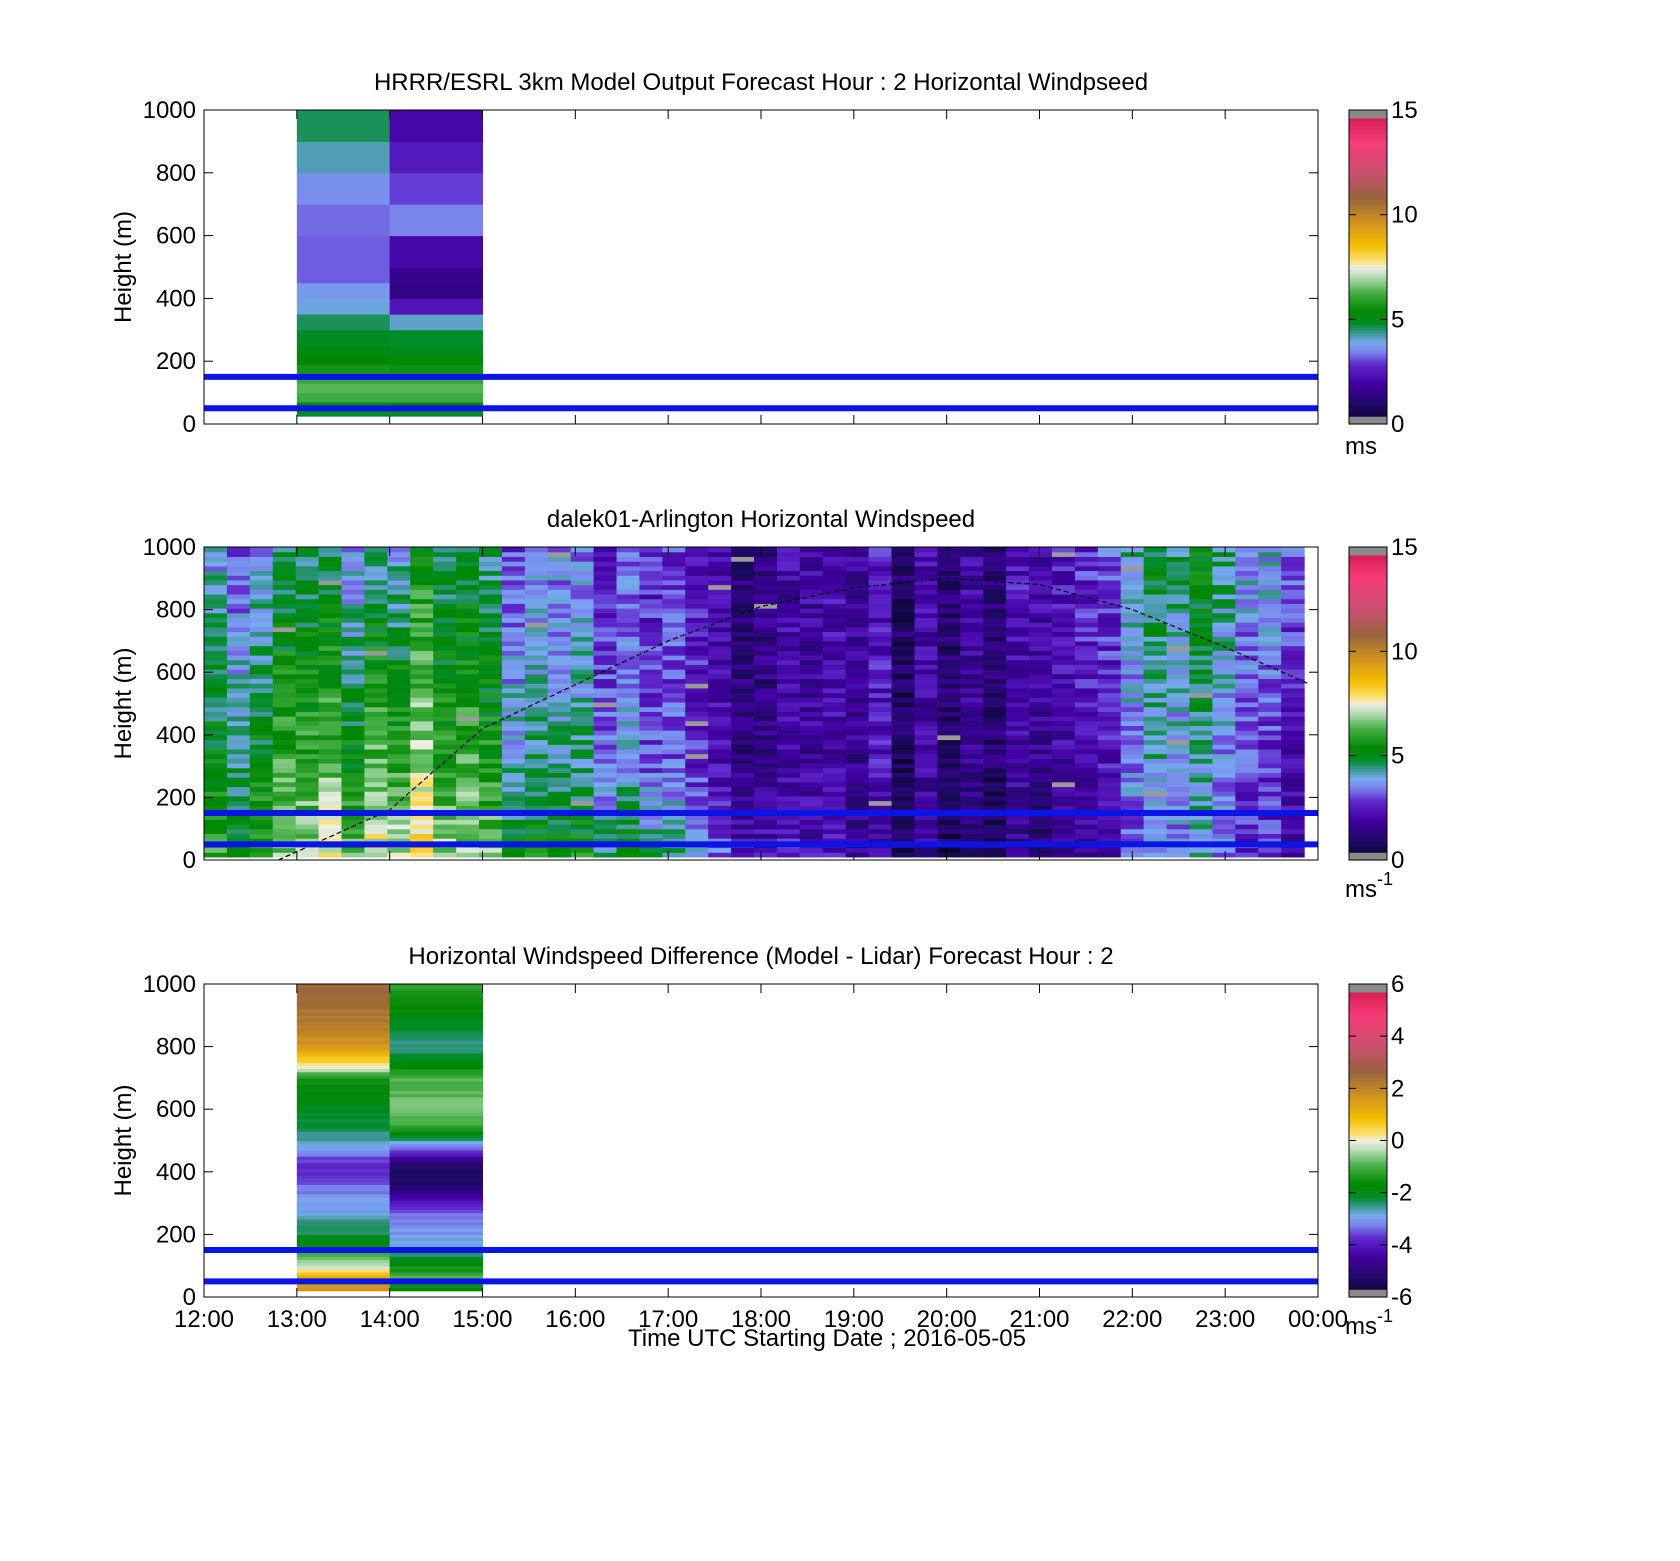 Image resolution: width=1680 pixels, height=1561 pixels. What do you see at coordinates (176, 1047) in the screenshot?
I see `y-tick-label: 800` at bounding box center [176, 1047].